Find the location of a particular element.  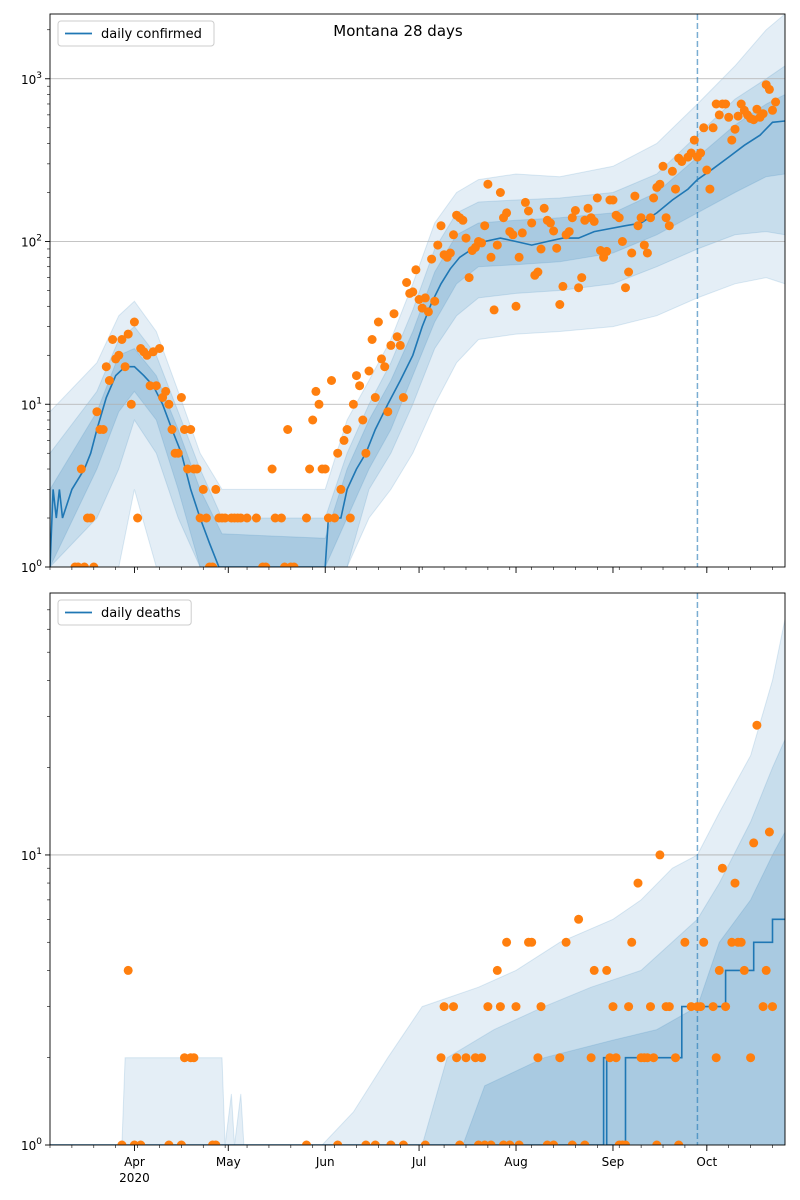

confirmed-ytick-label: 102 is located at coordinates (31, 242).